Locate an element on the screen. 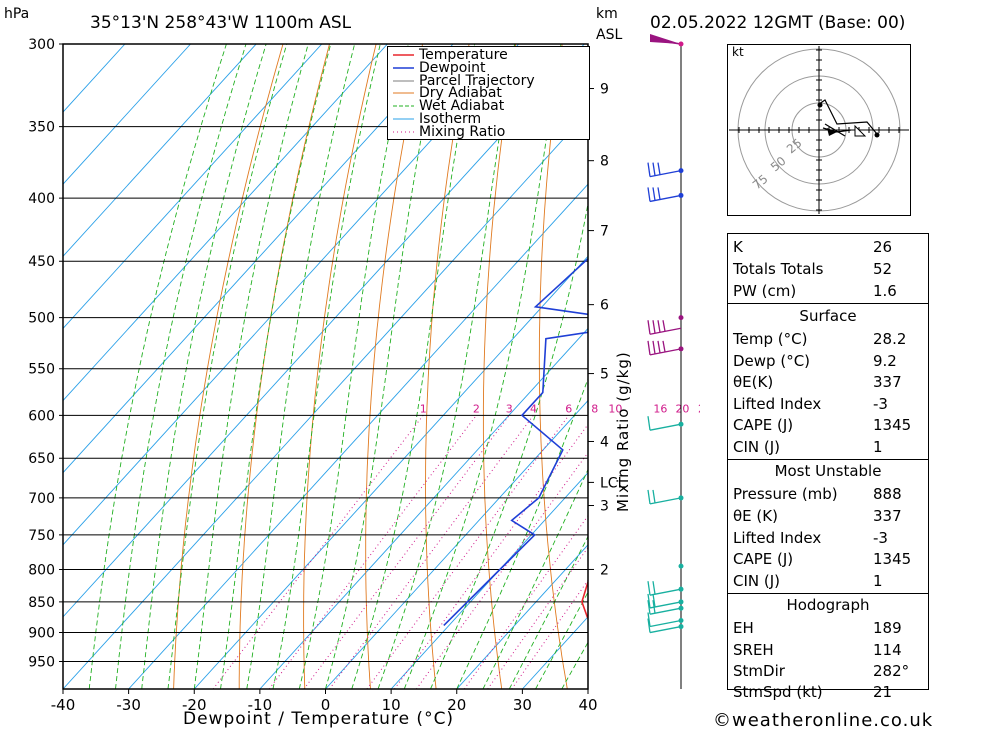  dry-adiabat-line is located at coordinates (228, 366).